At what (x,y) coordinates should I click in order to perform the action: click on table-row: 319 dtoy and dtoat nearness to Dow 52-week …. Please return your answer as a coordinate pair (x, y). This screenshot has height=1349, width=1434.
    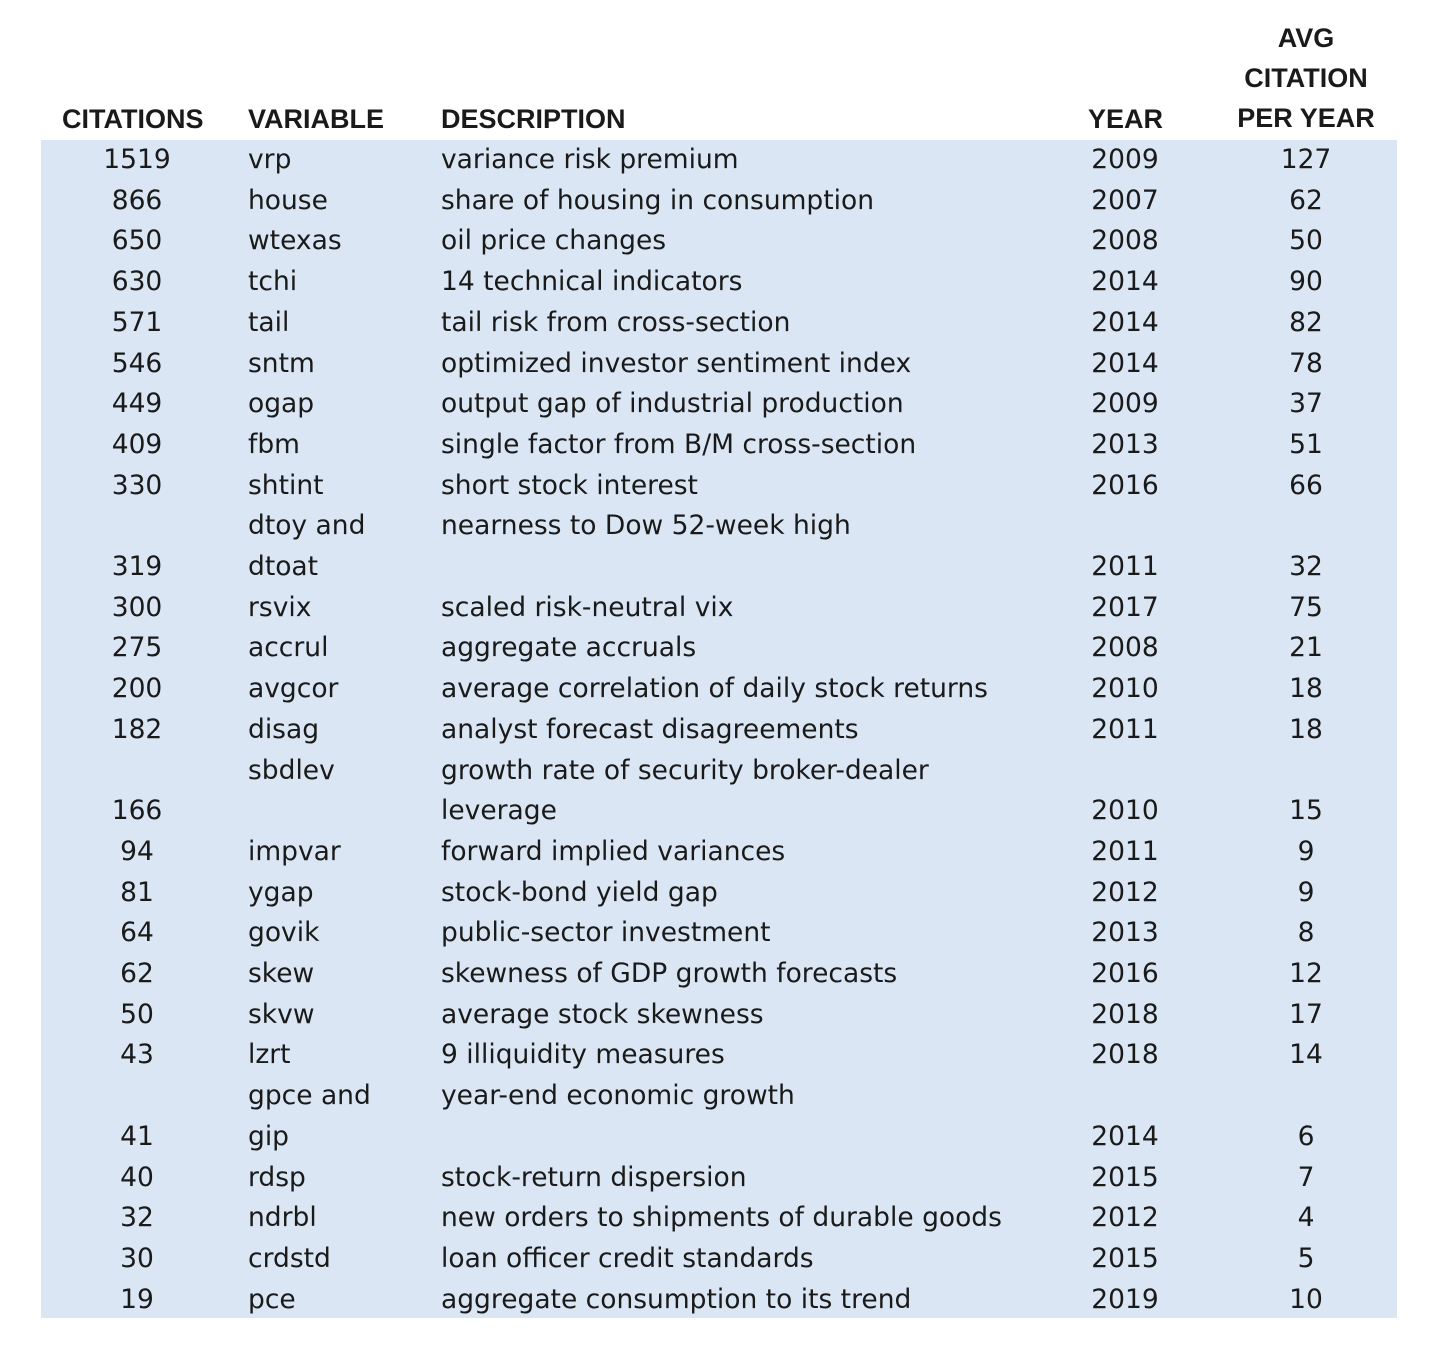
    Looking at the image, I should click on (719, 546).